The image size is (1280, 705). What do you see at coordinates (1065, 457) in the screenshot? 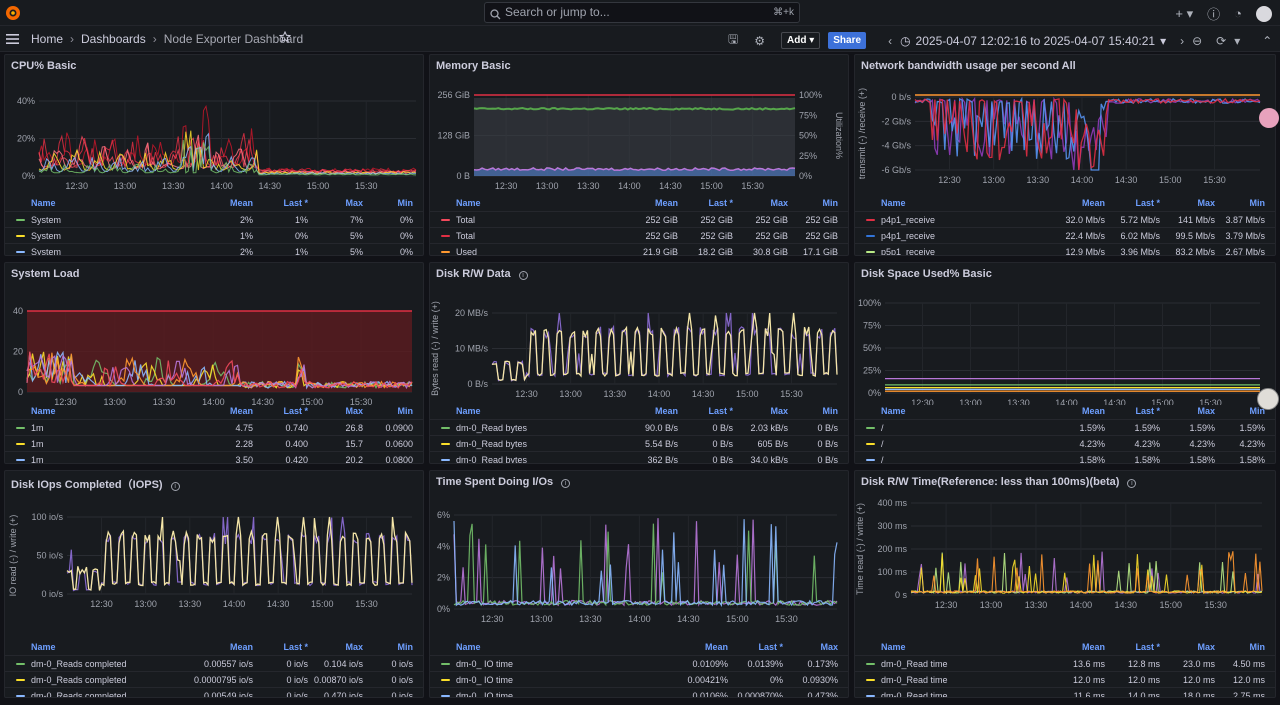
I see `legend-item: / 1.58% 1.58% 1.58% 1.58%` at bounding box center [1065, 457].